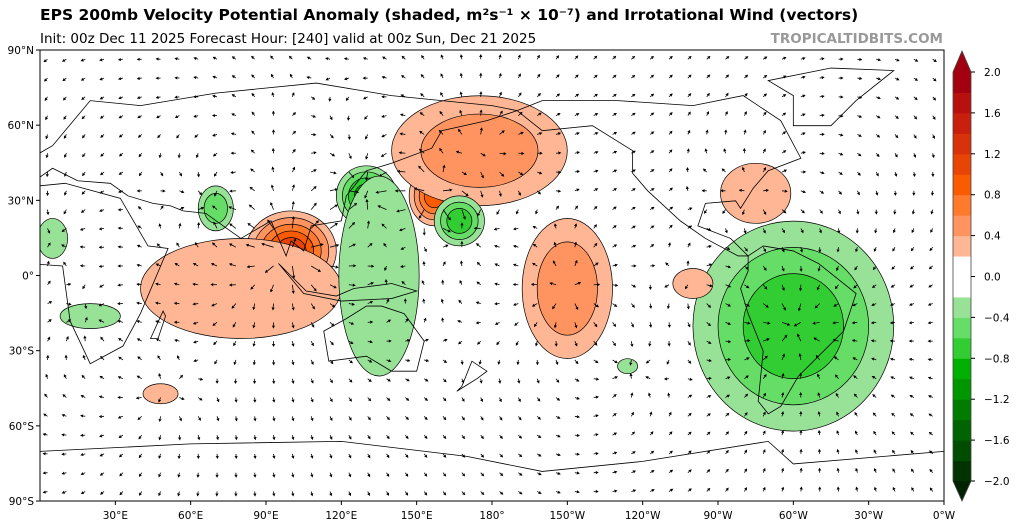 The height and width of the screenshot is (527, 1024). I want to click on anomaly-contour, so click(567, 288).